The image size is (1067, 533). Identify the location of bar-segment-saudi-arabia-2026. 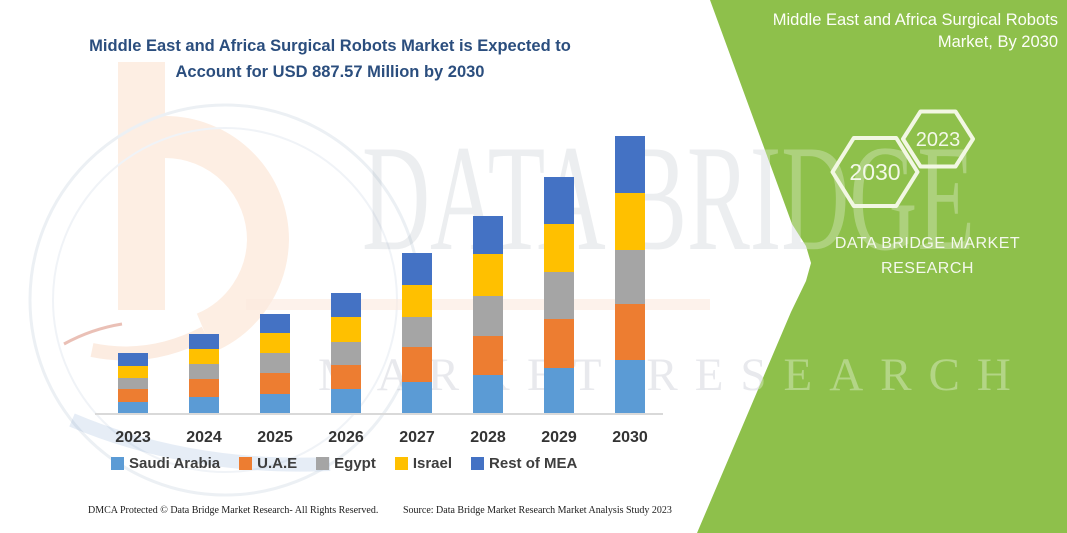
(346, 401).